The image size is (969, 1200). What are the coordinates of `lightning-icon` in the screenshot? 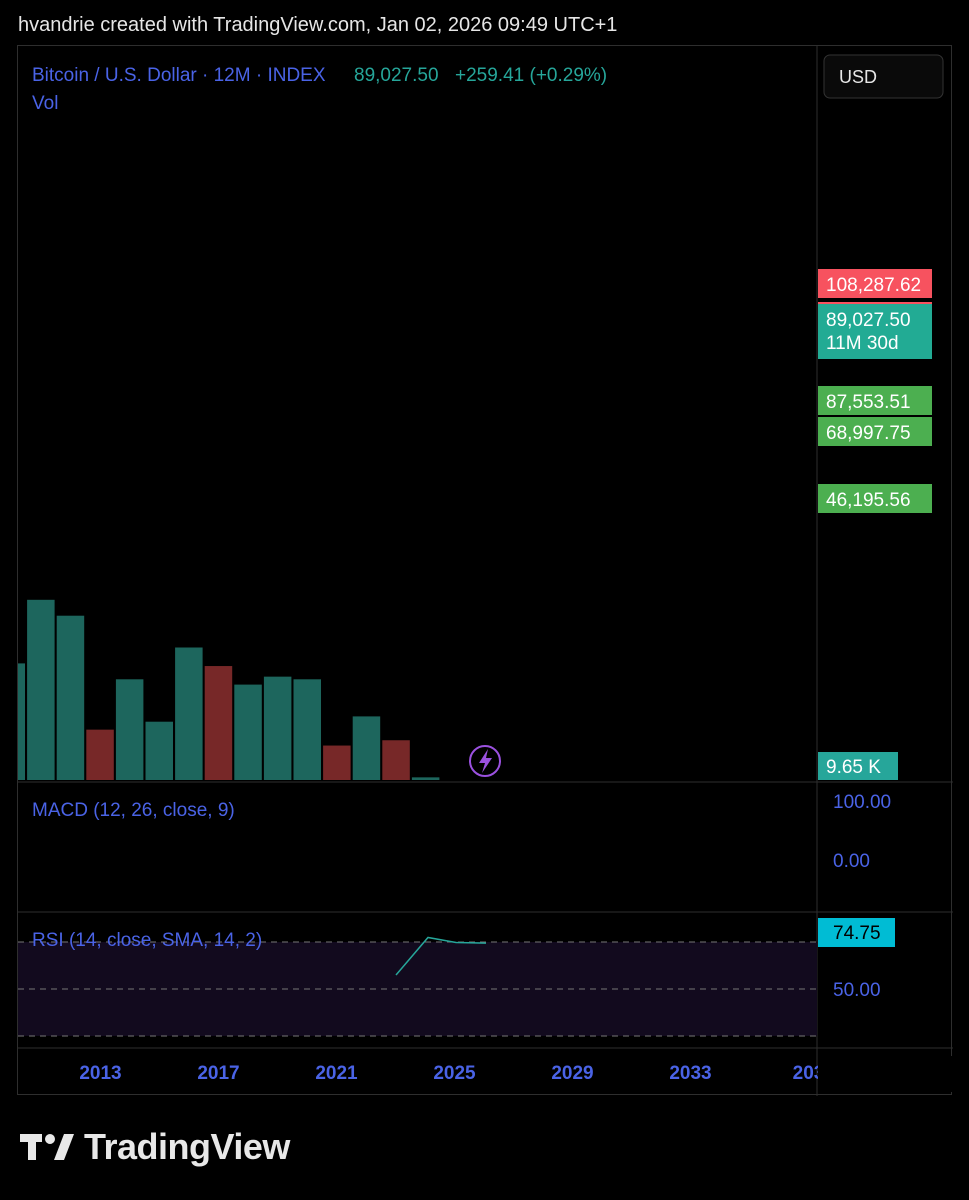 It's located at (485, 761).